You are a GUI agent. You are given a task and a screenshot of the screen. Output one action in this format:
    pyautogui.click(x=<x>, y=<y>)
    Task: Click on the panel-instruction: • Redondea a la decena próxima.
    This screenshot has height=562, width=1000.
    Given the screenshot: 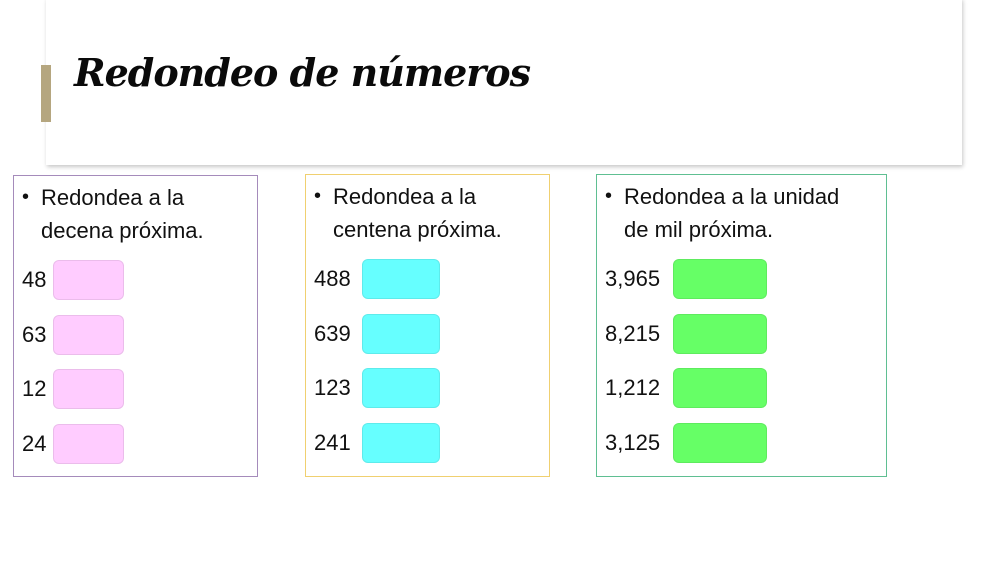 What is the action you would take?
    pyautogui.click(x=113, y=214)
    